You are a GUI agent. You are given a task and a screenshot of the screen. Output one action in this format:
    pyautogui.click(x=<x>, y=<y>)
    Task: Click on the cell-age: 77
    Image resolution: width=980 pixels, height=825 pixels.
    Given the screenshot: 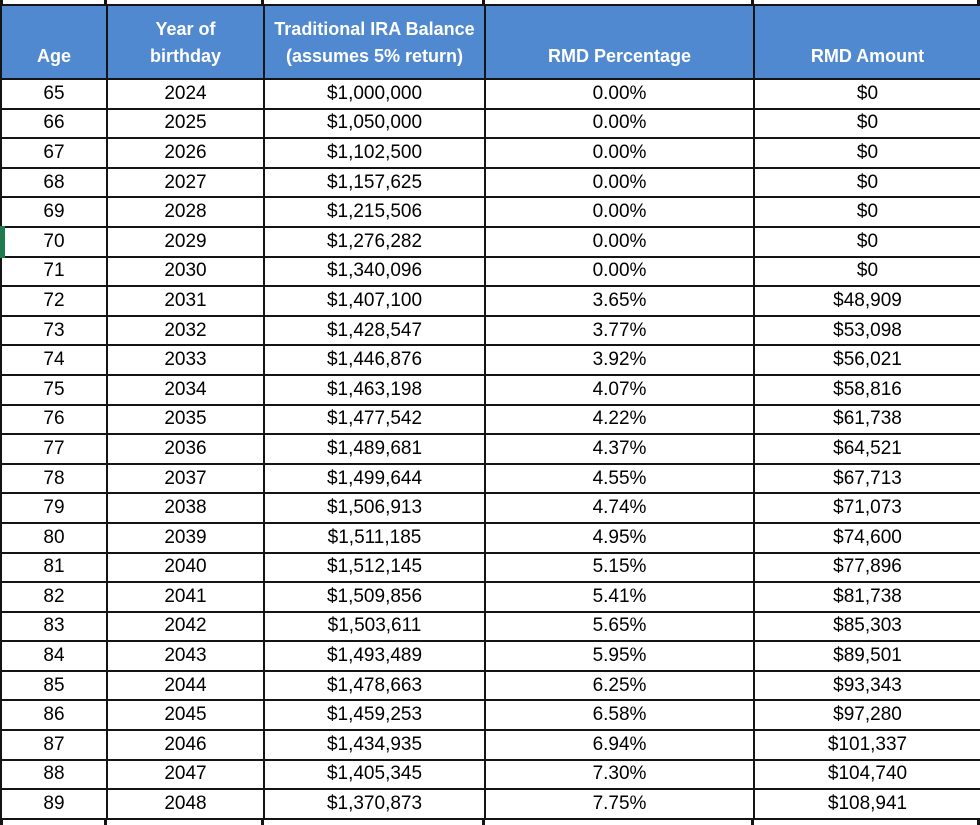 What is the action you would take?
    pyautogui.click(x=54, y=449)
    